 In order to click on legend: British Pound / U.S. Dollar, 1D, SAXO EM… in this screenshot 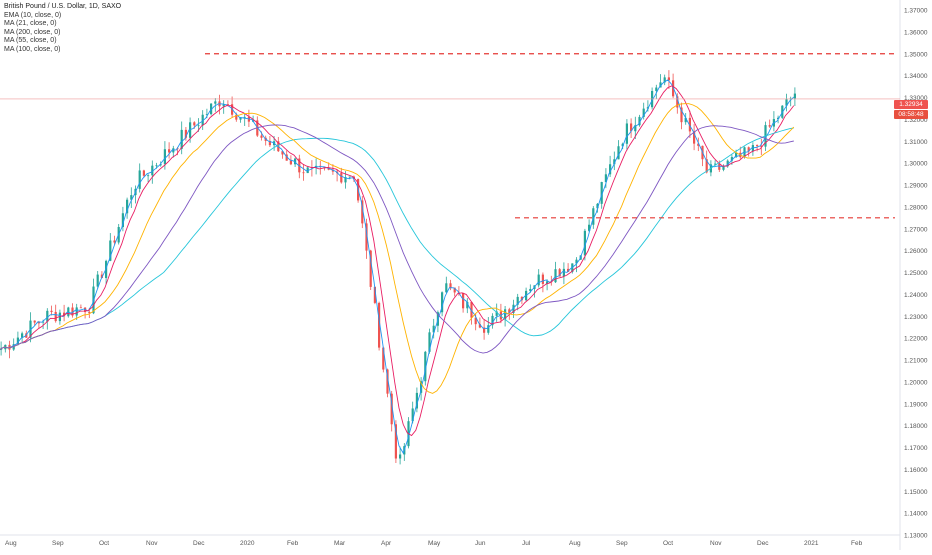, I will do `click(62, 29)`.